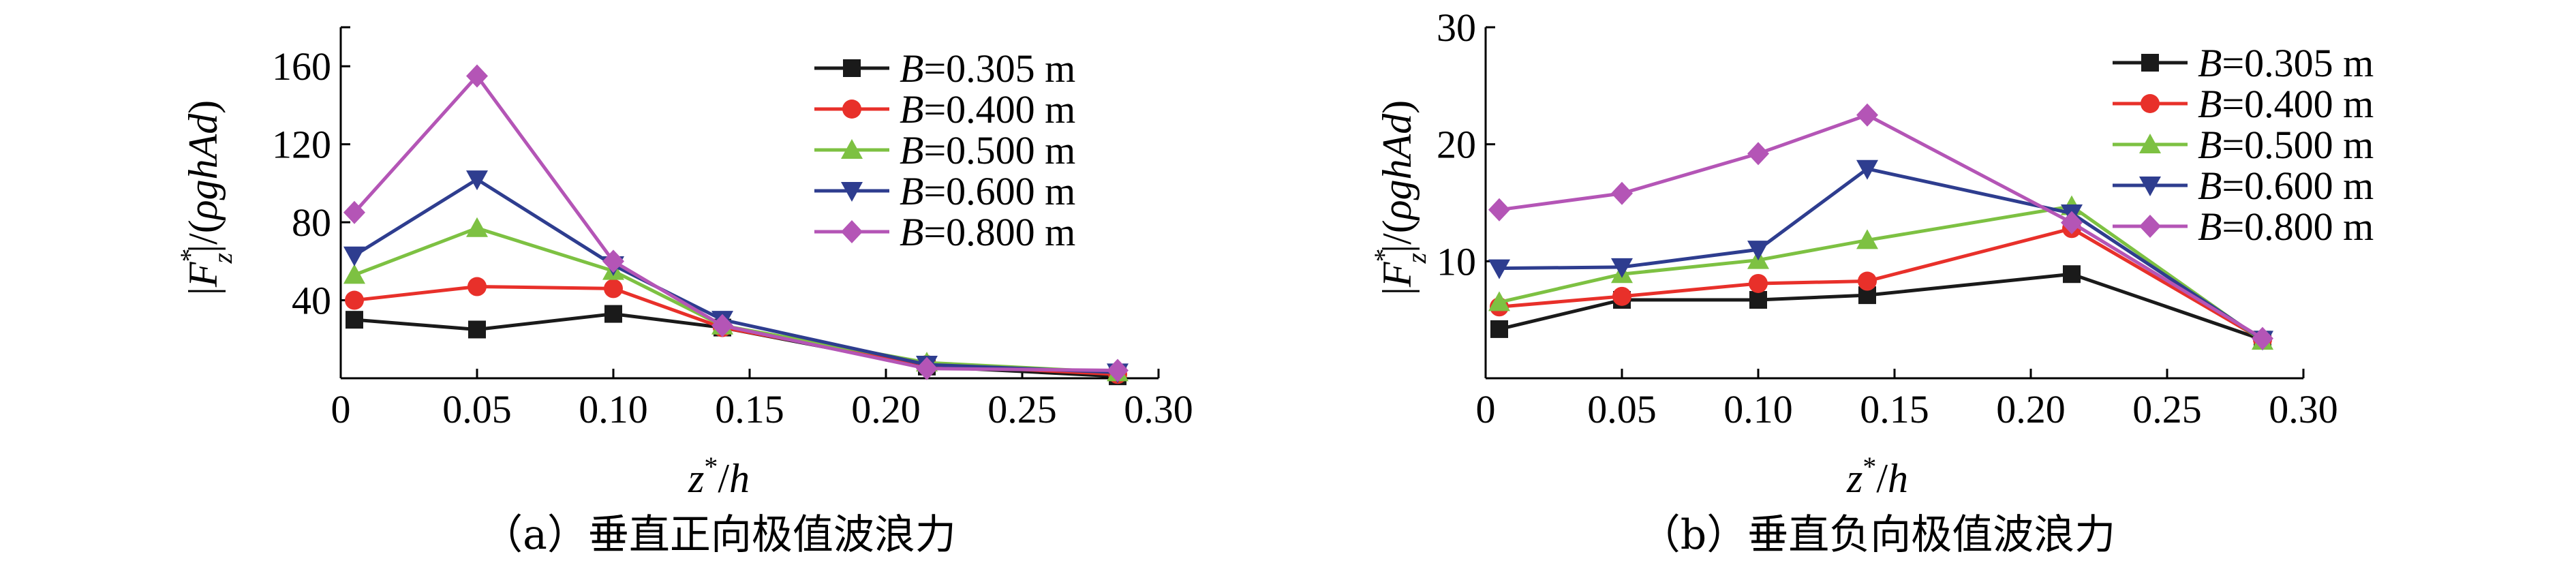  I want to click on series-B=0.800 m, so click(1880, 226).